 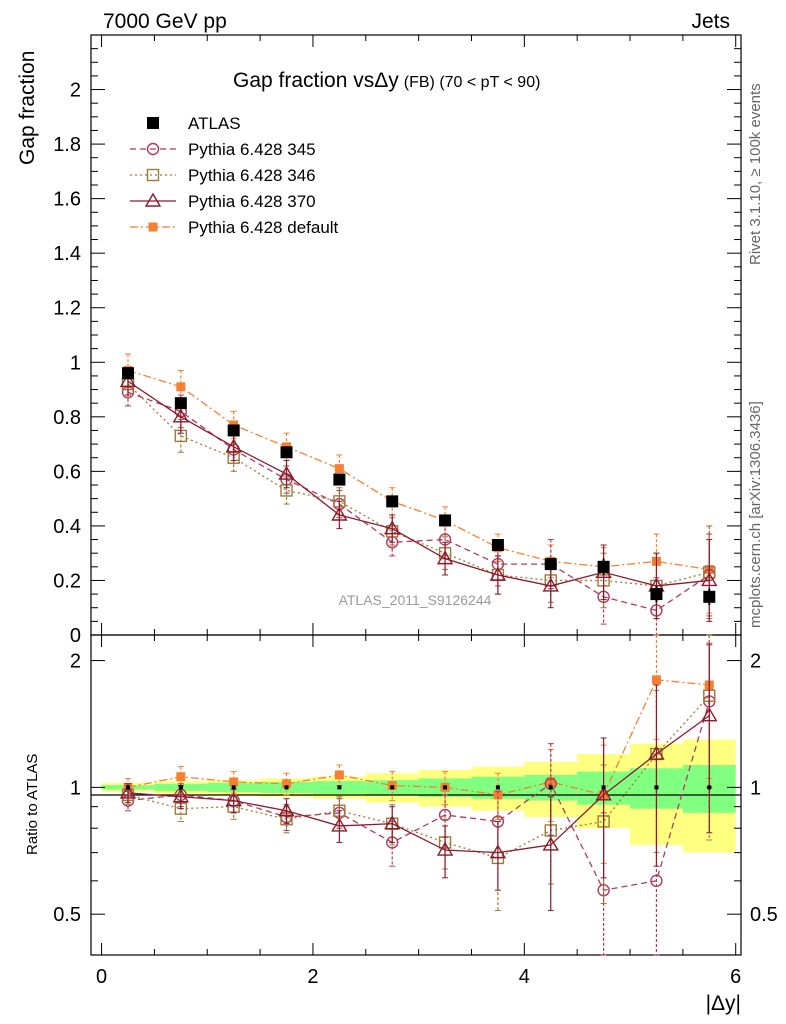 What do you see at coordinates (101, 977) in the screenshot?
I see `x-tick-label: 0` at bounding box center [101, 977].